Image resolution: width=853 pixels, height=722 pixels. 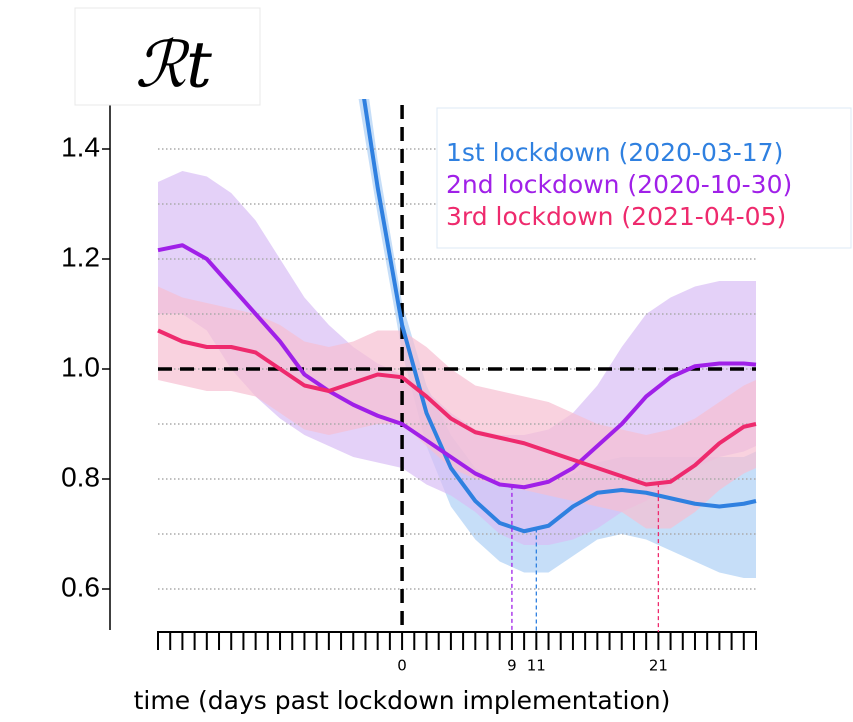 I want to click on chart-title: ℛt, so click(x=173, y=66).